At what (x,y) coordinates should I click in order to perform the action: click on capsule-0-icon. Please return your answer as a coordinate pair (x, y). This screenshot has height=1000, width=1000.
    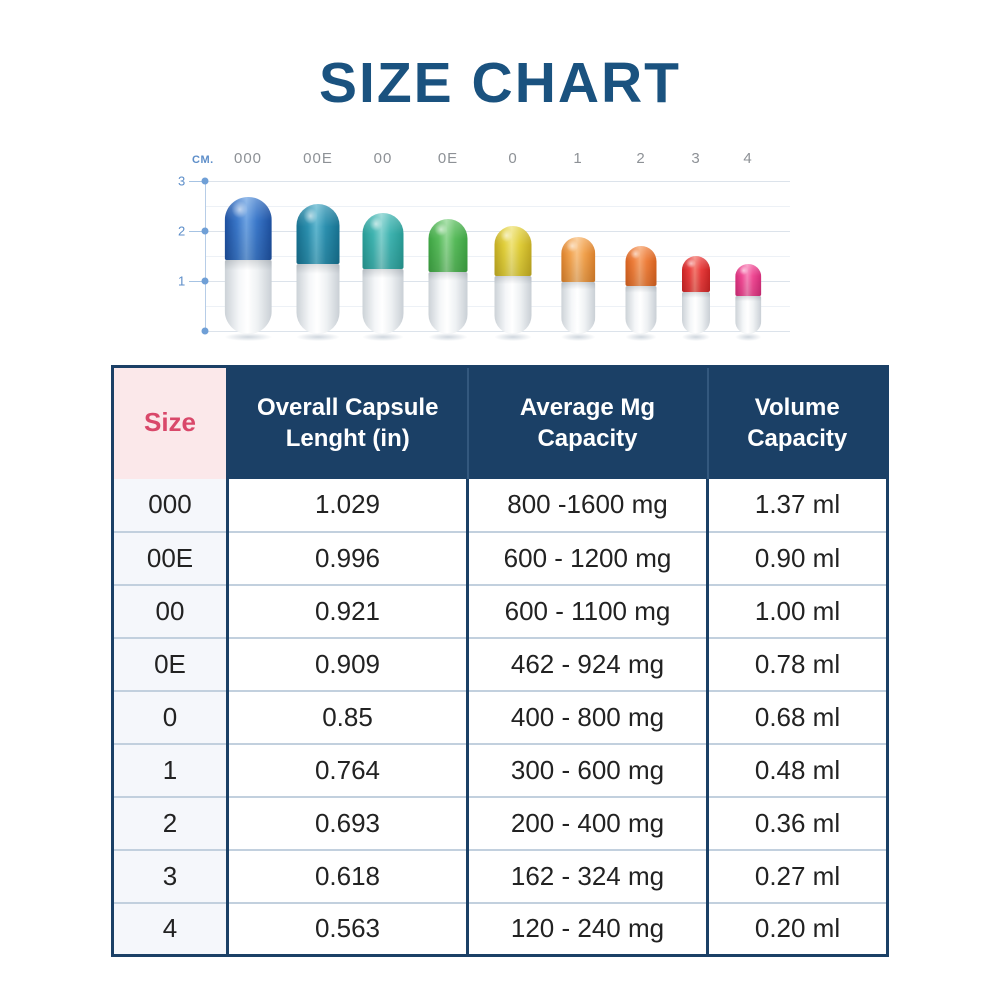
    Looking at the image, I should click on (513, 283).